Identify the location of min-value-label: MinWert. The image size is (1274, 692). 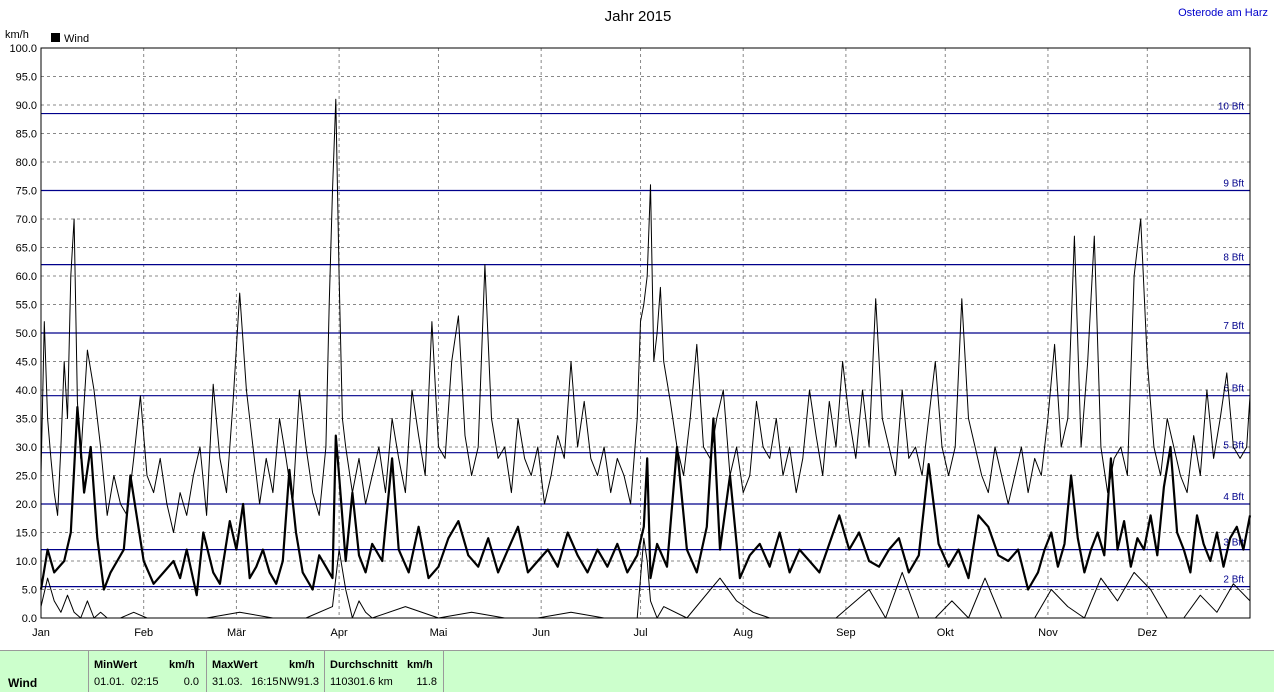
(116, 665).